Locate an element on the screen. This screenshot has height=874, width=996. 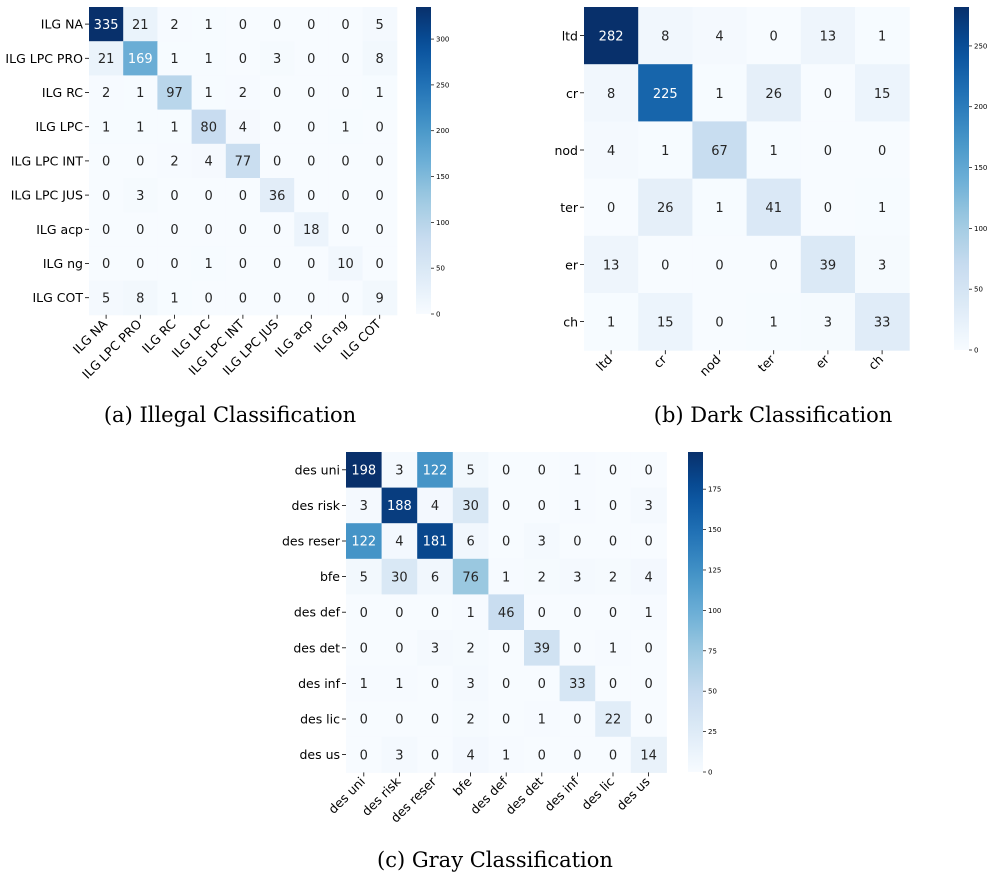
x-tick-label: nod is located at coordinates (709, 365).